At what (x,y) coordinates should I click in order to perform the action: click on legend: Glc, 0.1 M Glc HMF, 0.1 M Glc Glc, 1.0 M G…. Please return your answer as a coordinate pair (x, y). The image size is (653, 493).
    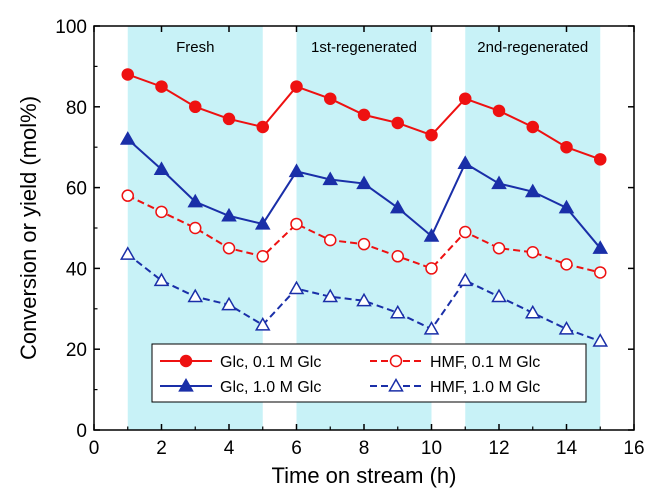
    Looking at the image, I should click on (369, 373).